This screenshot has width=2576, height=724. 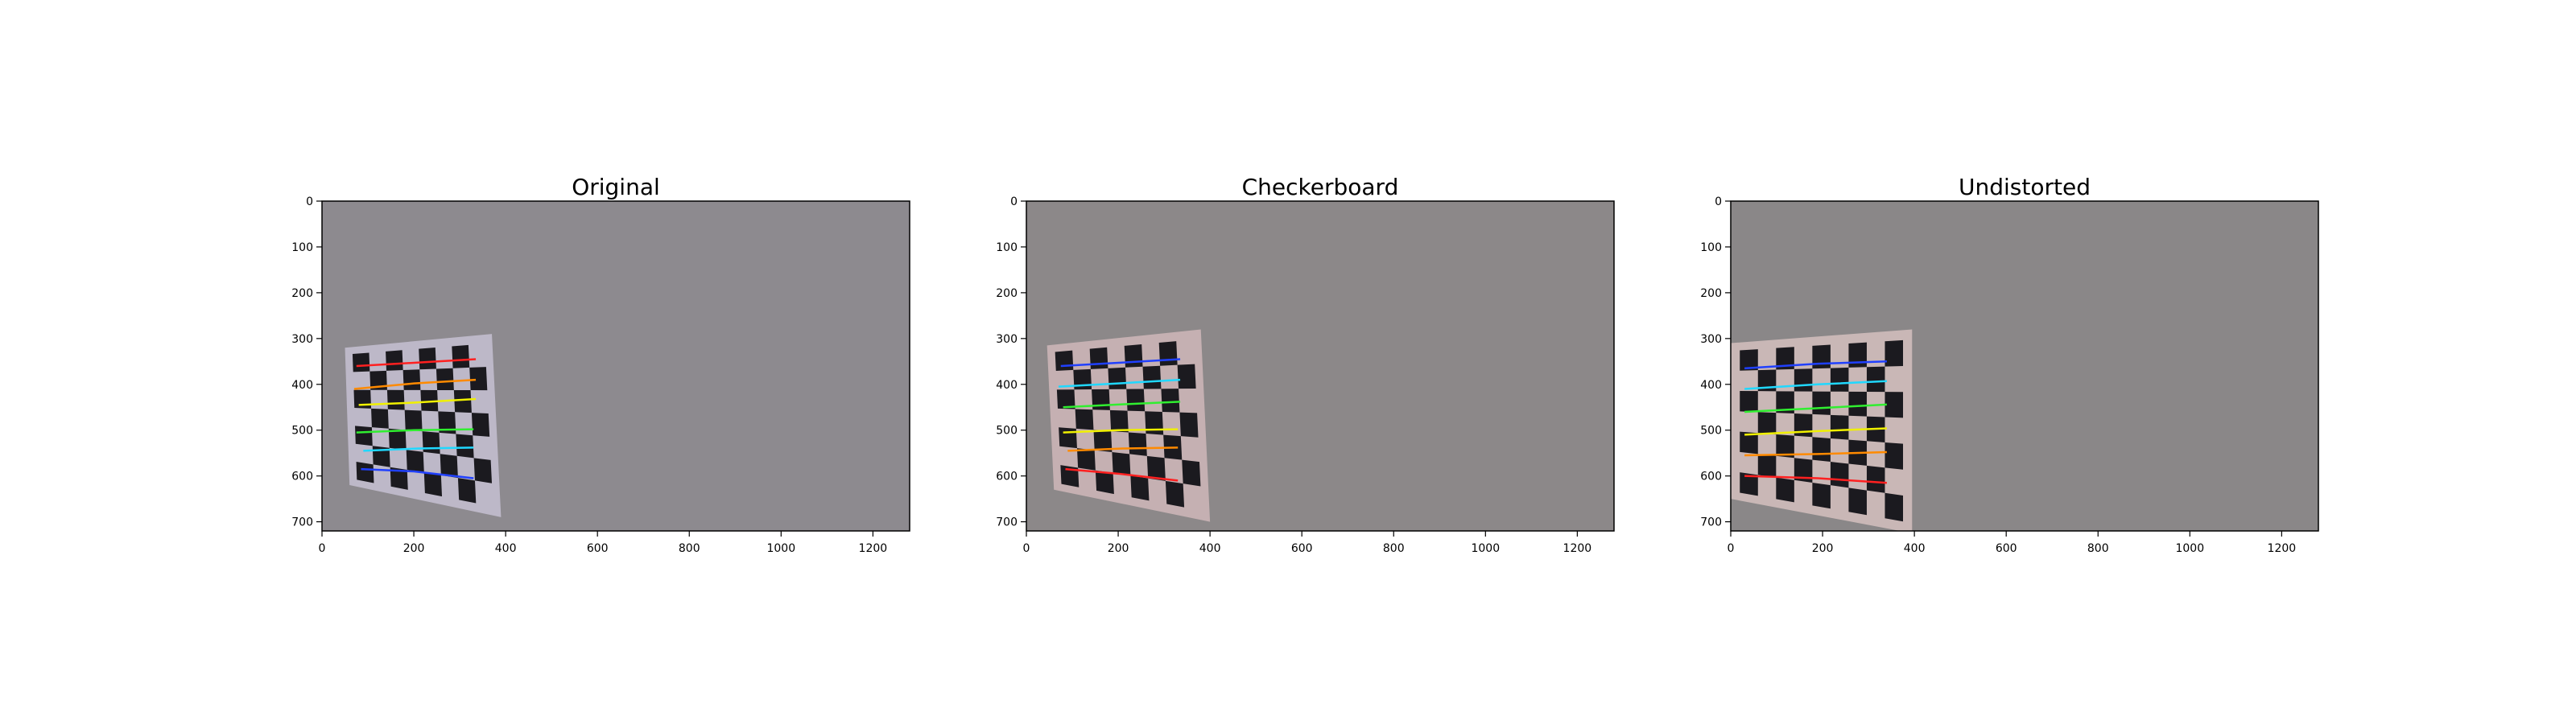 I want to click on plot-title-checkerboard: Checkerboard, so click(x=1320, y=187).